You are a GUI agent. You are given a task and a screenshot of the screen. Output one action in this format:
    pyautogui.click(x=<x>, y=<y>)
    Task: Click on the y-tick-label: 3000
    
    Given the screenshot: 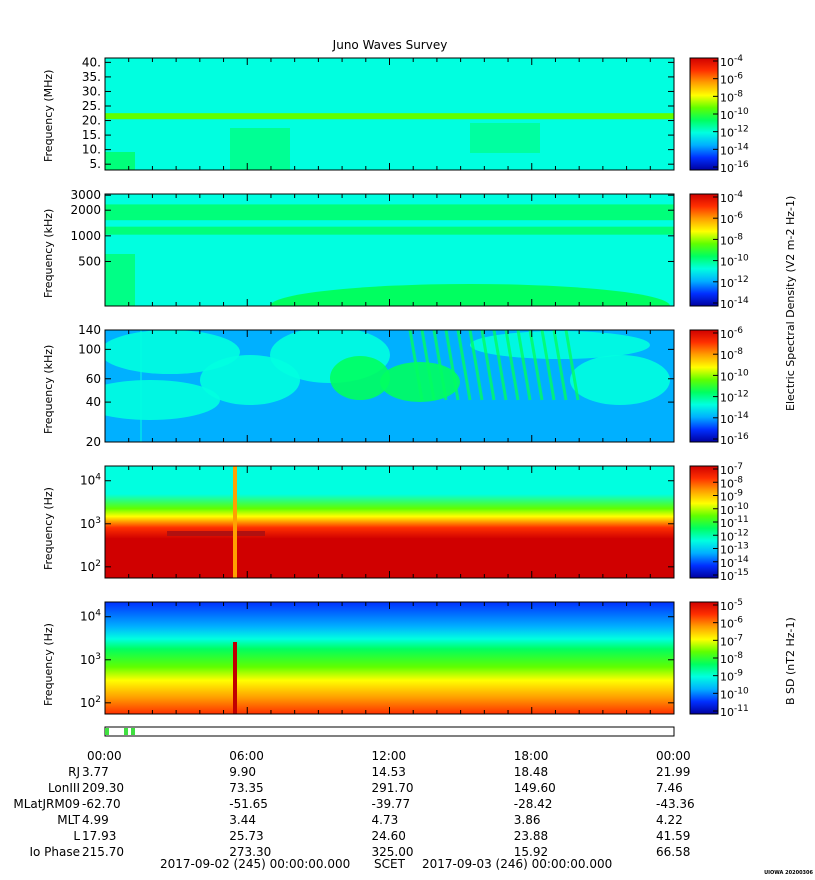 What is the action you would take?
    pyautogui.click(x=85, y=195)
    